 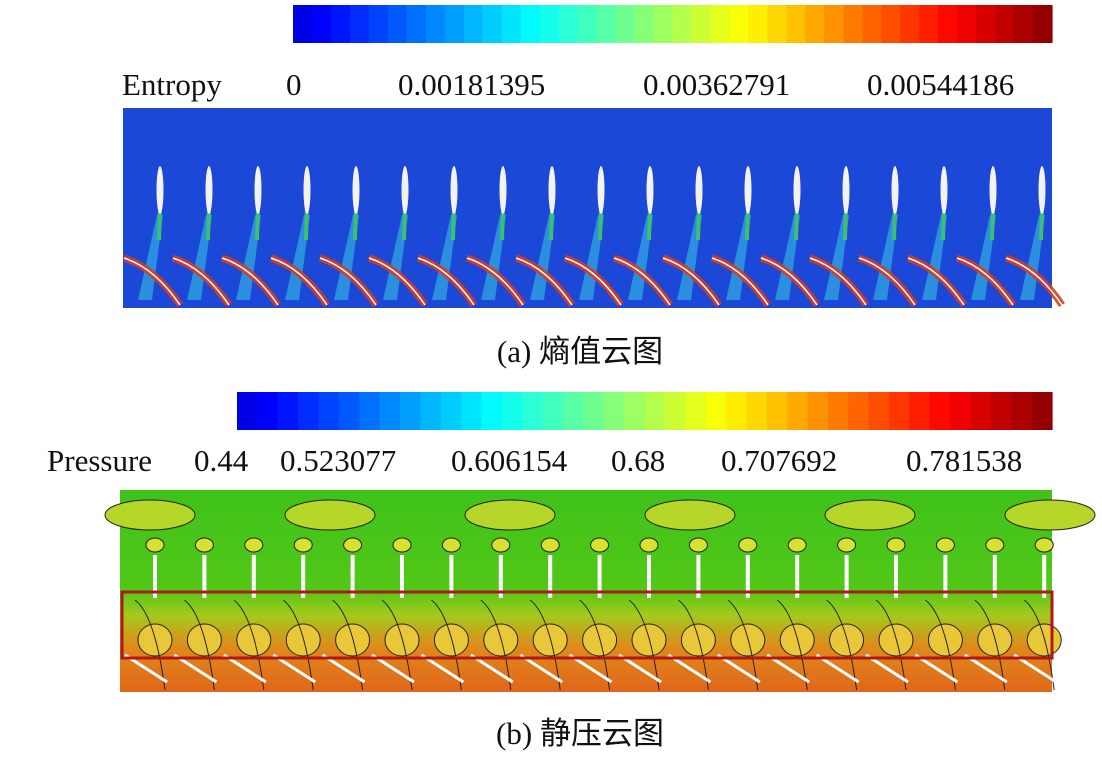 What do you see at coordinates (172, 84) in the screenshot?
I see `colorbar-label: Entropy` at bounding box center [172, 84].